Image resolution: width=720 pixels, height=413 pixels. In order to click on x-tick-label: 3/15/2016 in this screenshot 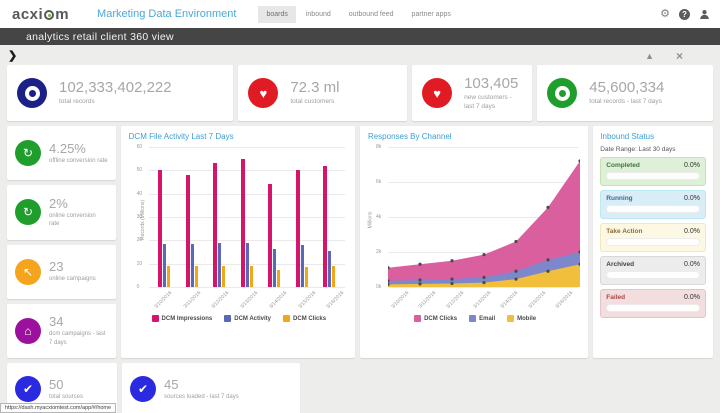, I will do `click(537, 300)`.